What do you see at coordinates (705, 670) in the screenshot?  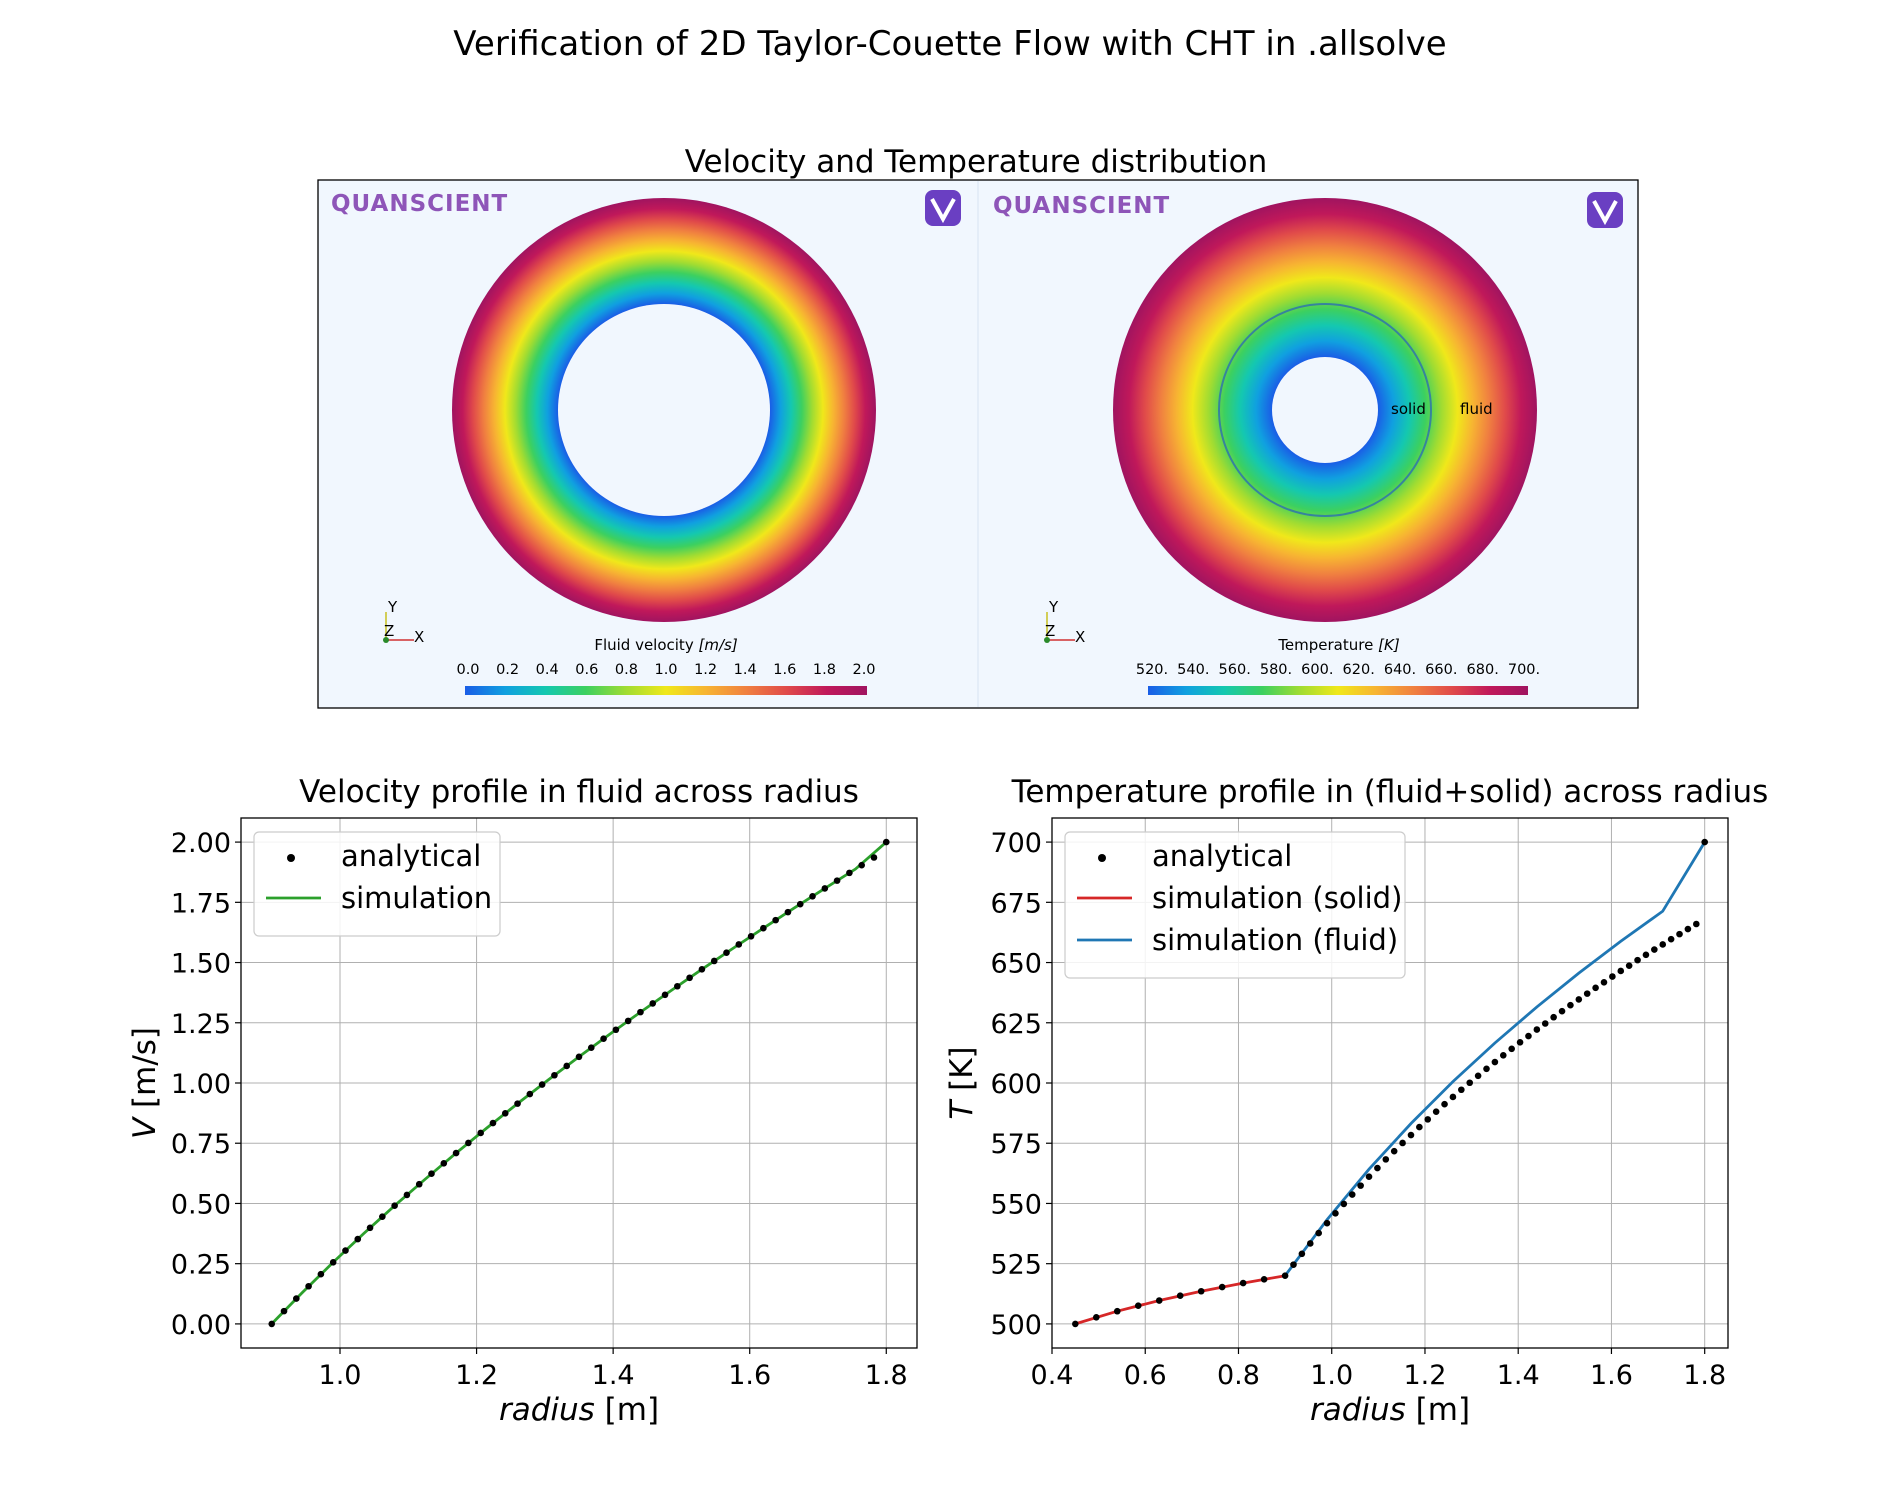 I see `colorbar-tick-label: 1.2` at bounding box center [705, 670].